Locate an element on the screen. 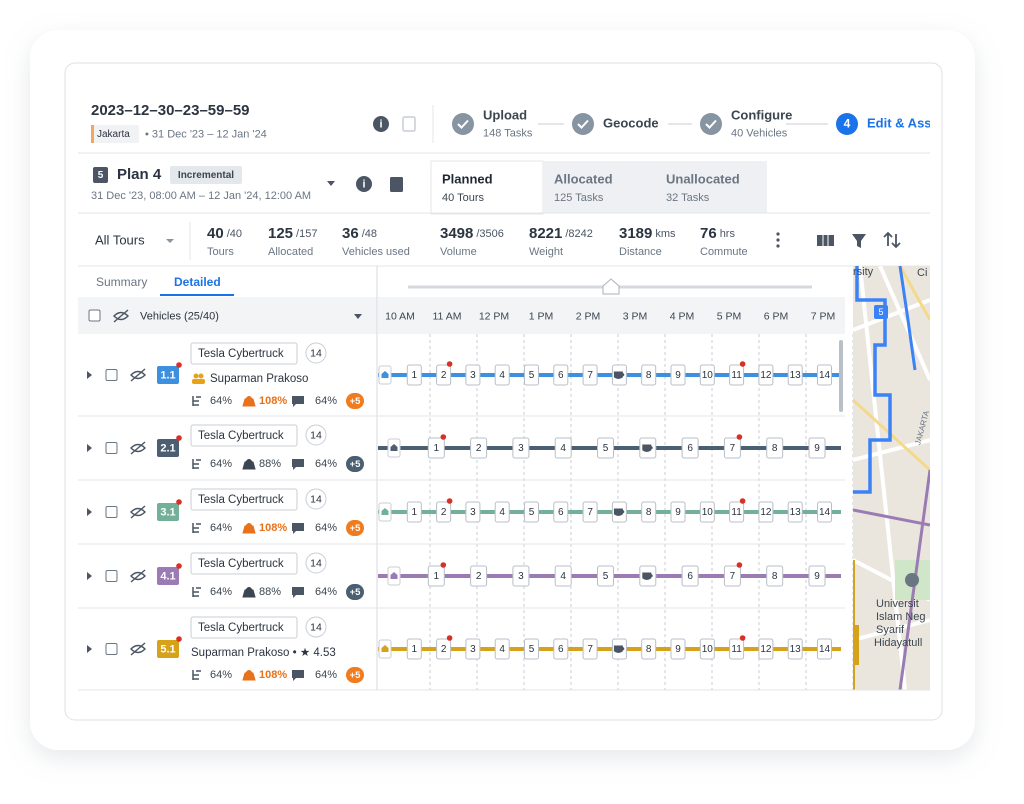  step-detail: 148 Tasks is located at coordinates (508, 133).